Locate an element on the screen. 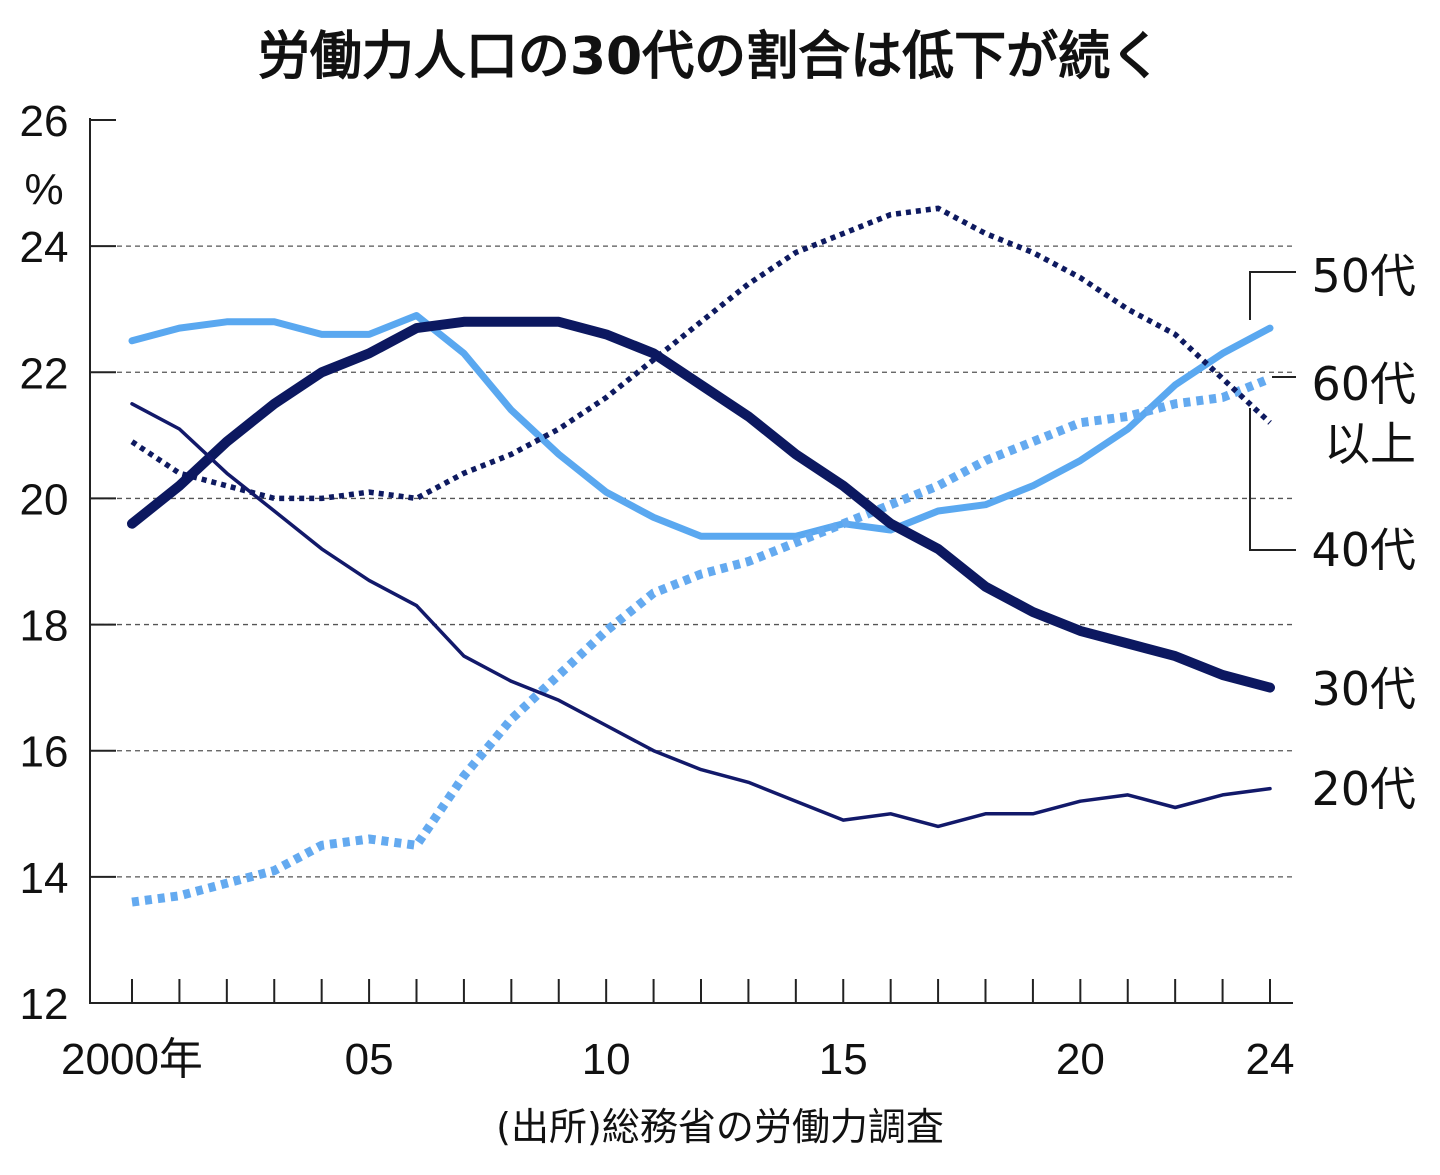  y-tick-label: 26 is located at coordinates (44, 121).